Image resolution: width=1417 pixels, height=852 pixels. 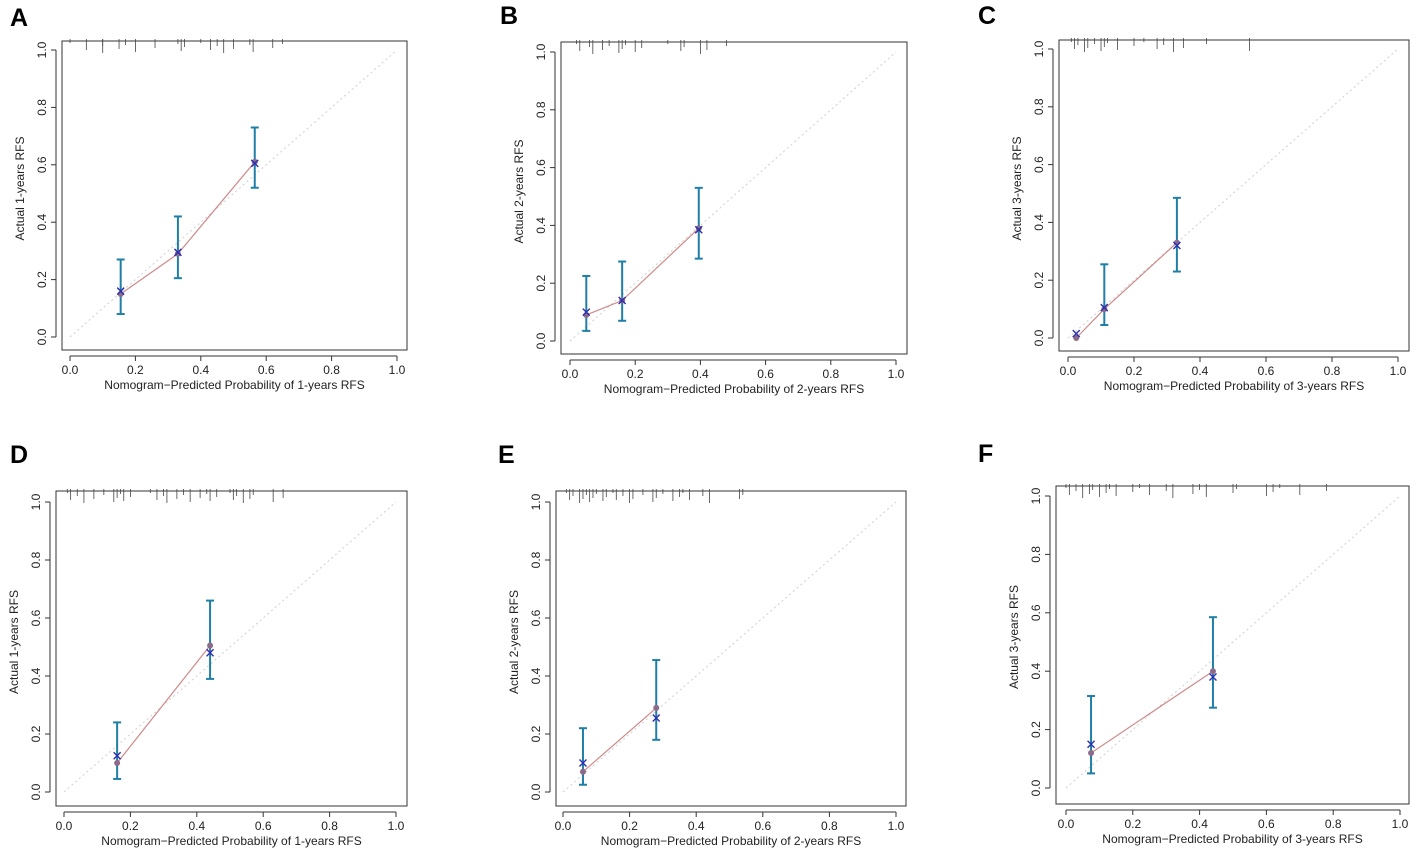 What do you see at coordinates (19, 455) in the screenshot?
I see `panel-letter: D` at bounding box center [19, 455].